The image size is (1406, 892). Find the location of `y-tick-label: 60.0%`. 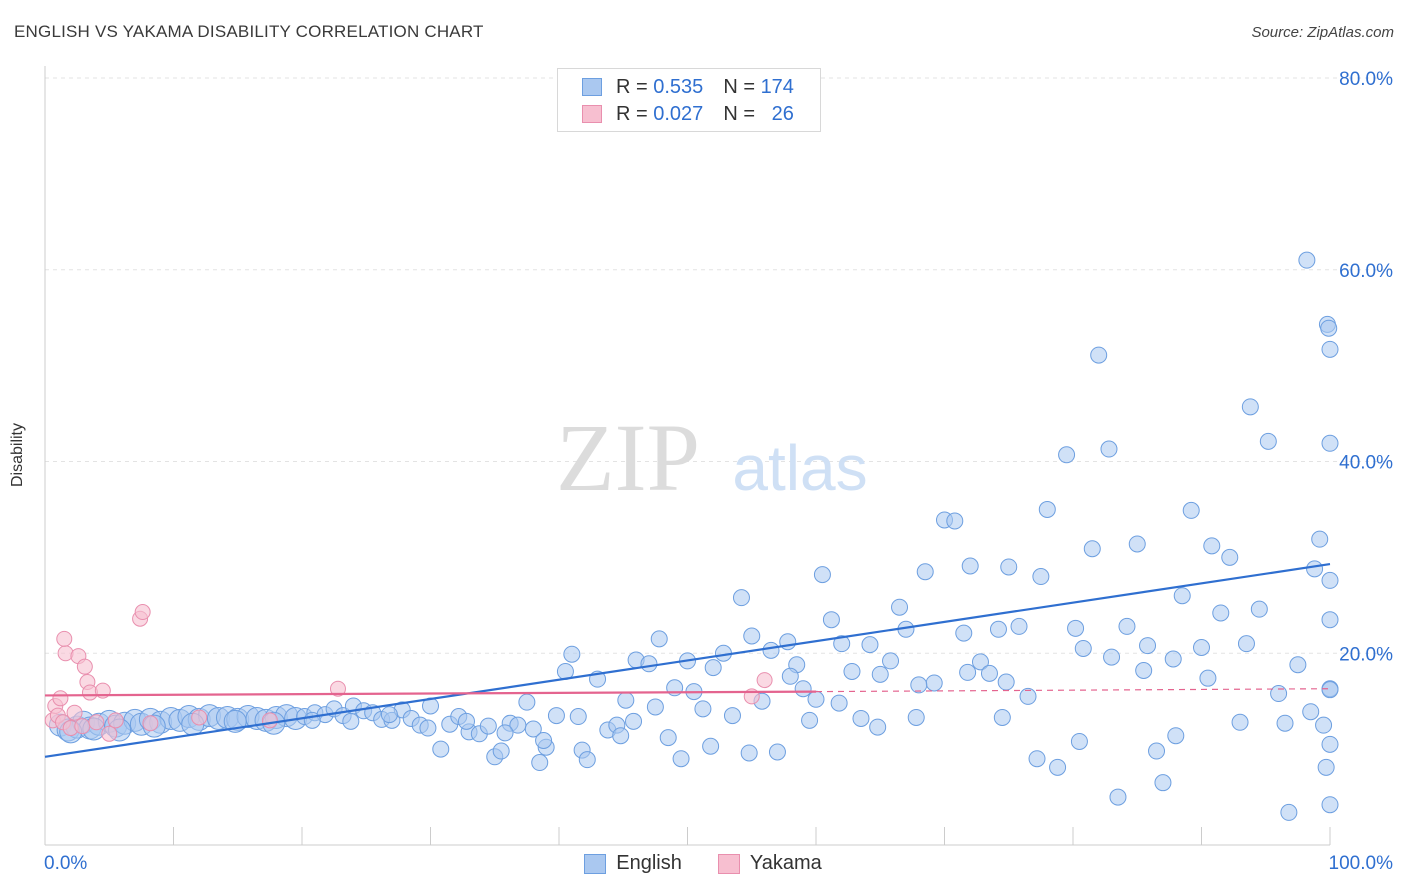

y-tick-label: 60.0% is located at coordinates (1366, 271).